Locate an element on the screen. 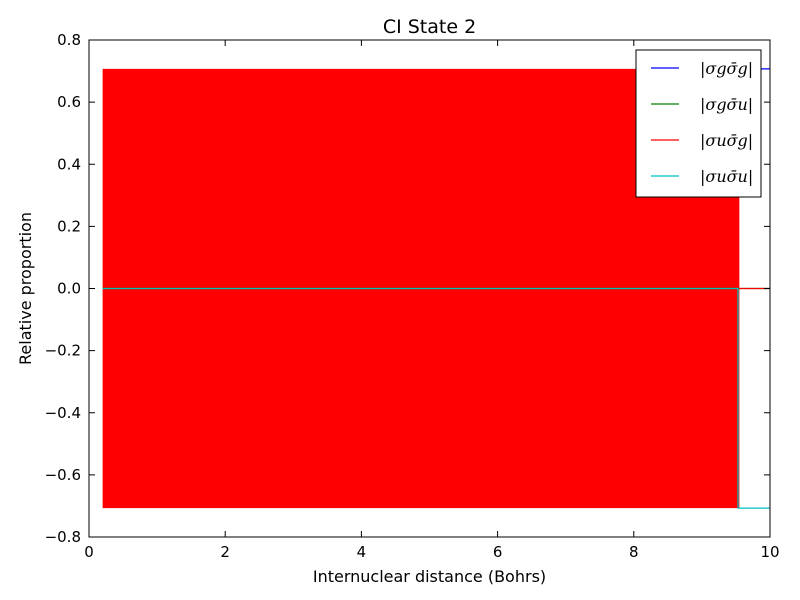  y-tick-label: −0.2 is located at coordinates (63, 351).